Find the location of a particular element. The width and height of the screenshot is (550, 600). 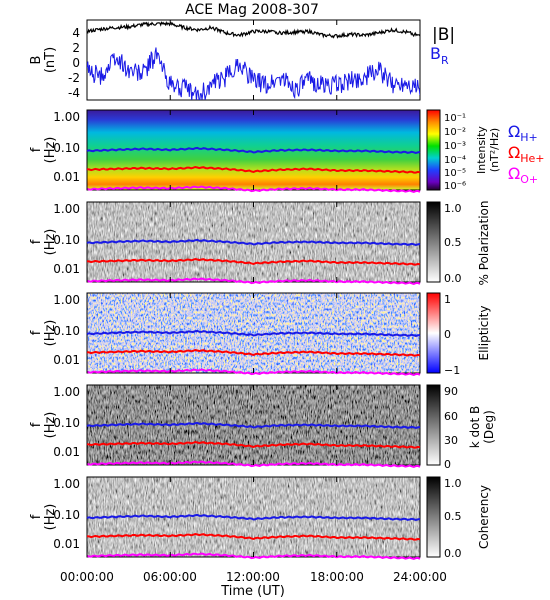

coherency-yunit: (Hz) is located at coordinates (50, 517).